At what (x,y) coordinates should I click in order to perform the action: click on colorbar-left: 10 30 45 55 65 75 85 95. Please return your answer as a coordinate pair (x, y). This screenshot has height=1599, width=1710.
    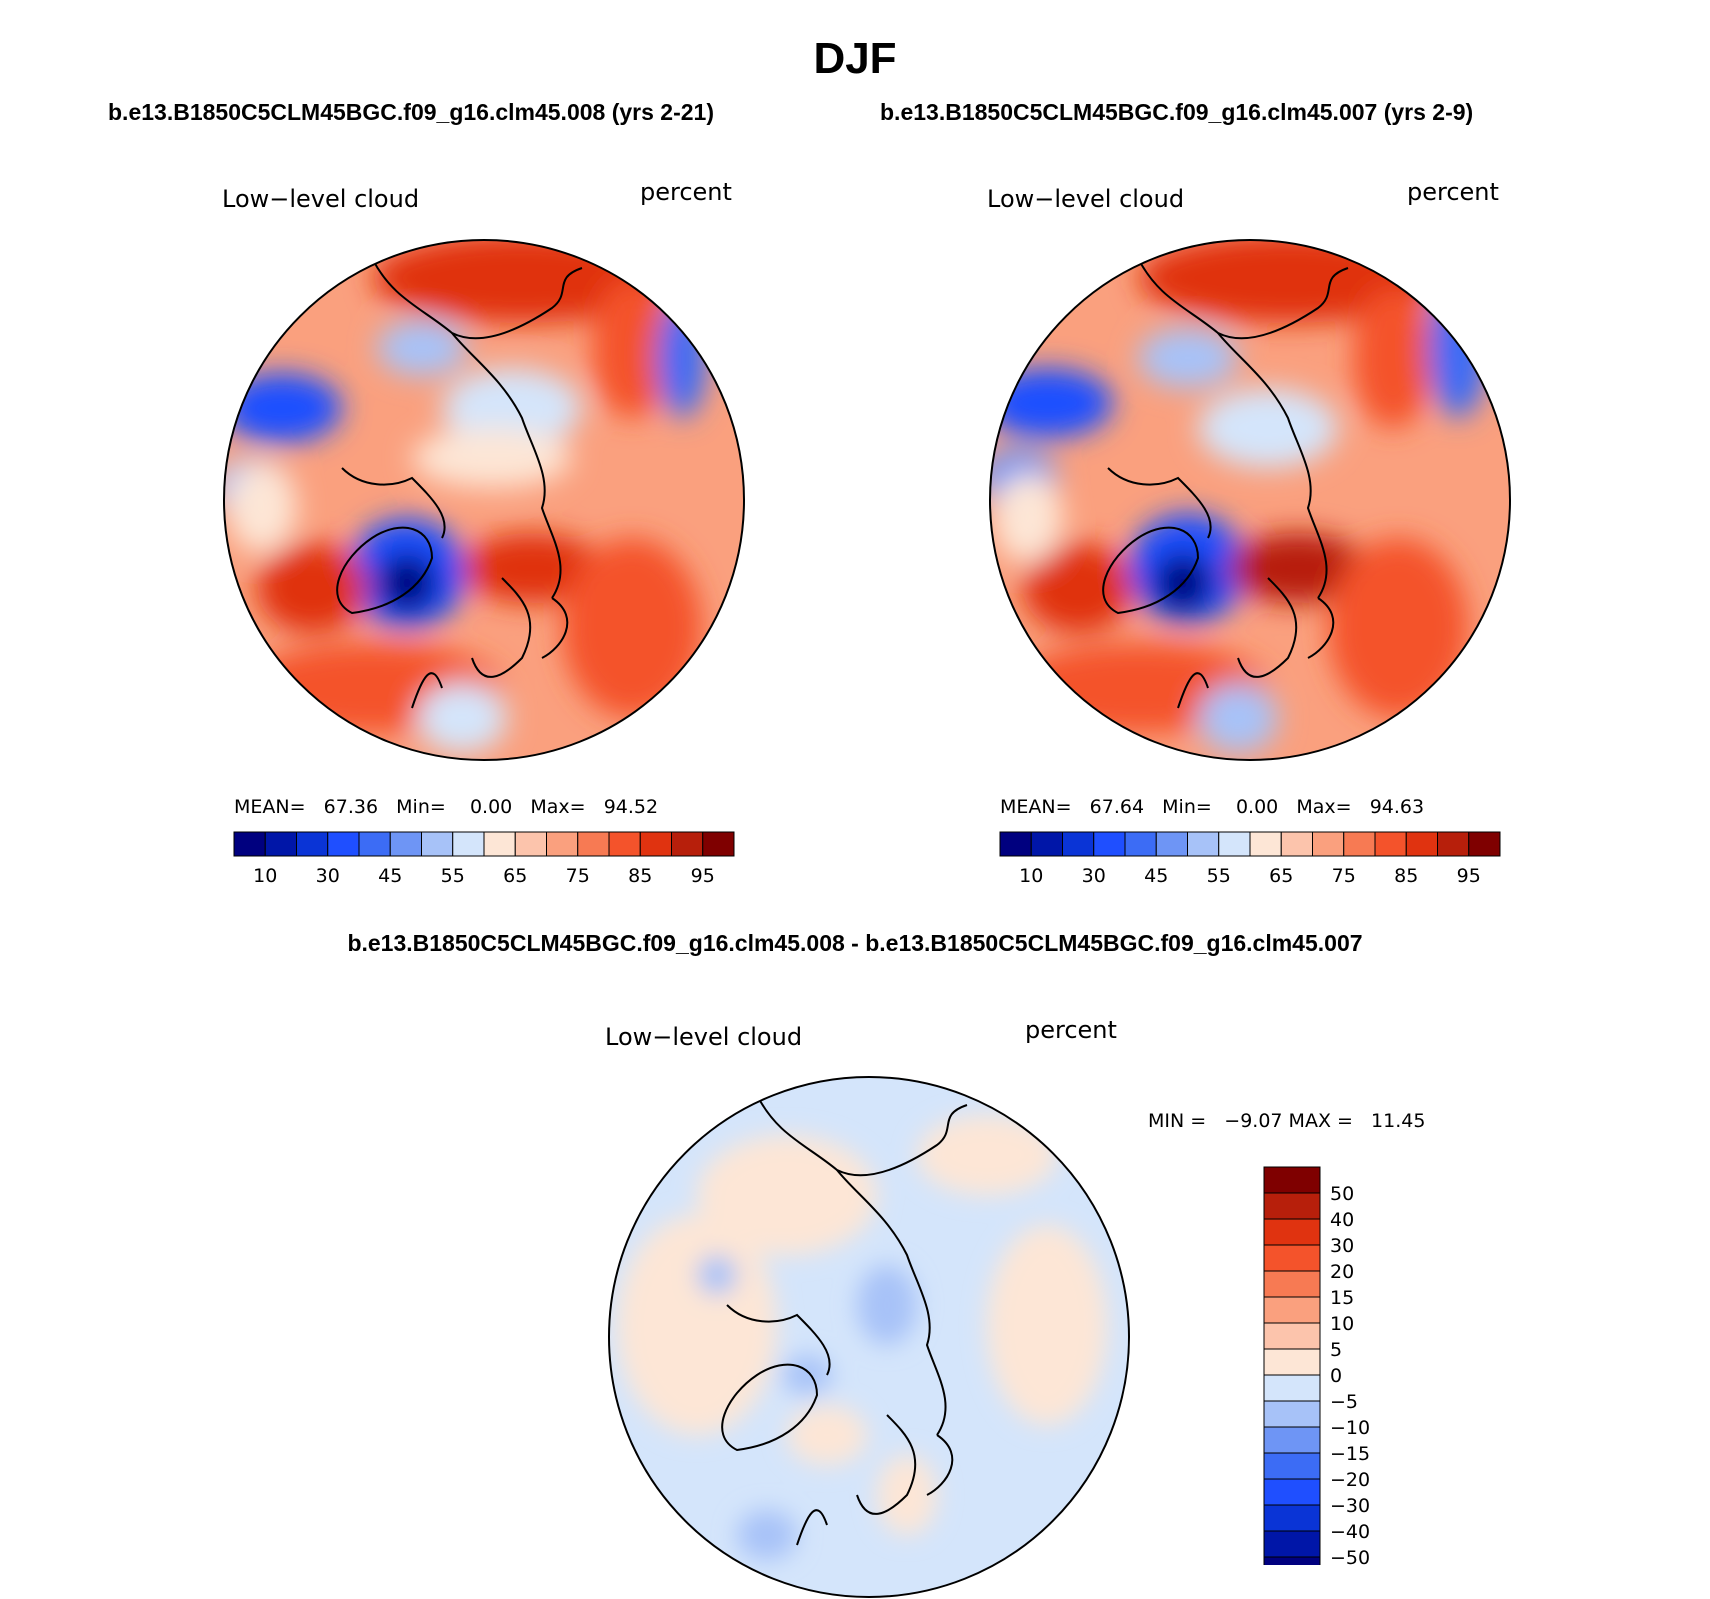
    Looking at the image, I should click on (484, 859).